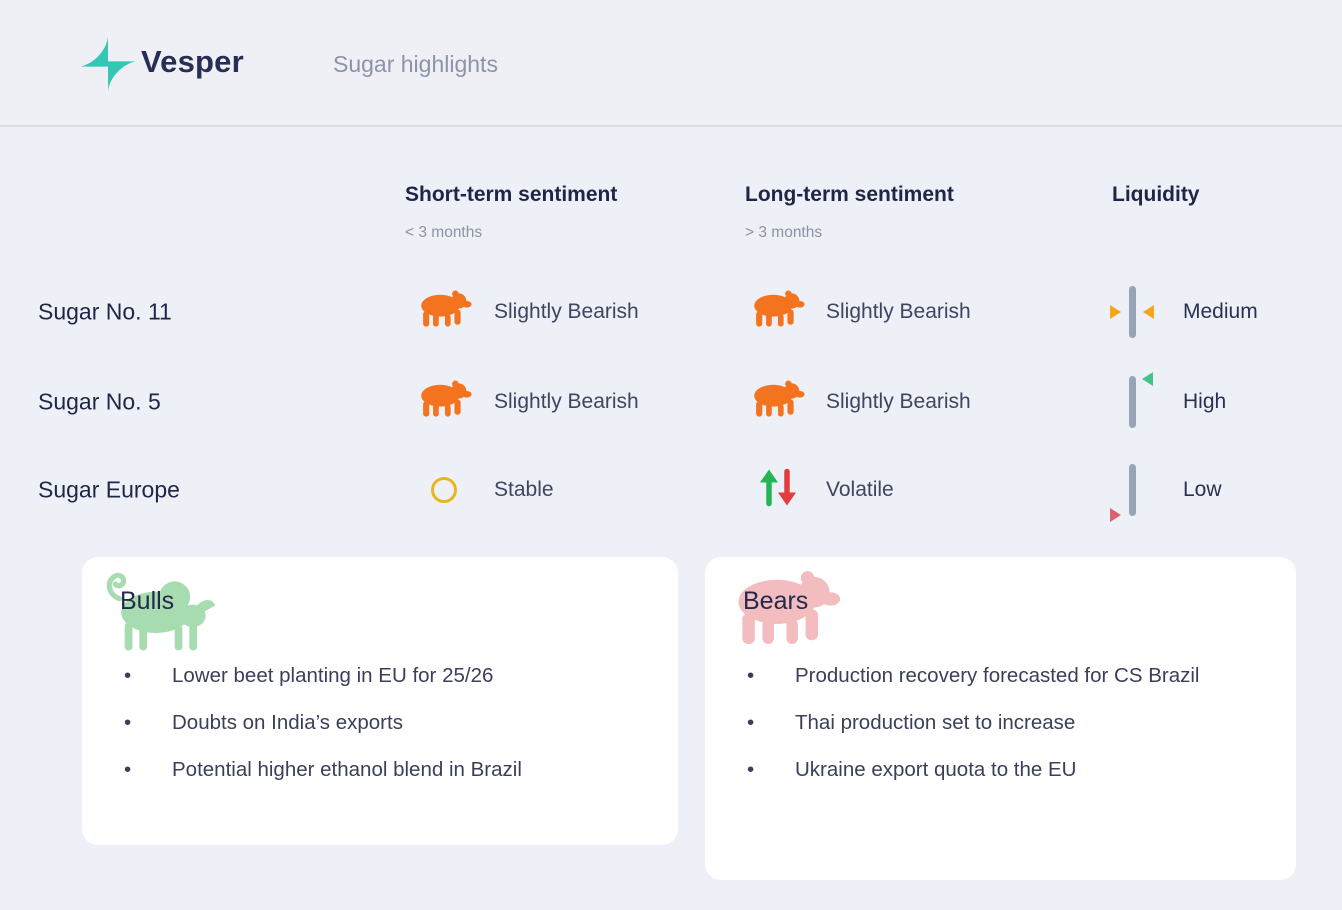  Describe the element at coordinates (524, 489) in the screenshot. I see `short-term-sentiment-value: Stable` at that location.